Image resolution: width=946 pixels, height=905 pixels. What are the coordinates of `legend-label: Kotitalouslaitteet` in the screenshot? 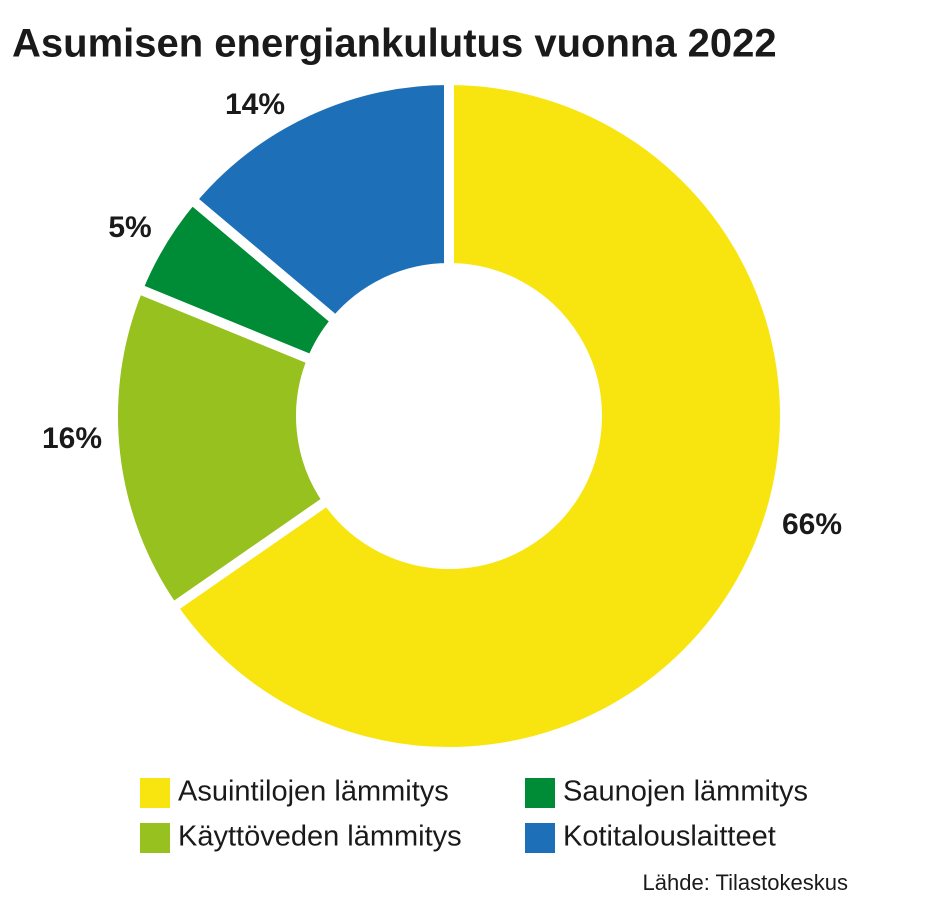 It's located at (669, 837).